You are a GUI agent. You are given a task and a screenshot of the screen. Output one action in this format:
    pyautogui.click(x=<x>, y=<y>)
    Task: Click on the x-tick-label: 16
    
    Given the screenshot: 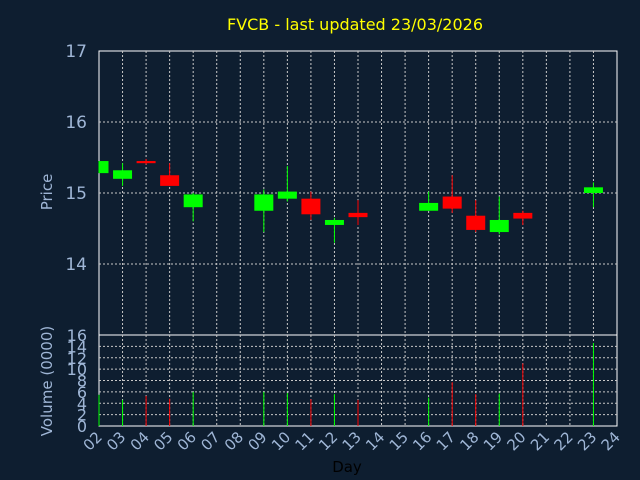 What is the action you would take?
    pyautogui.click(x=422, y=441)
    